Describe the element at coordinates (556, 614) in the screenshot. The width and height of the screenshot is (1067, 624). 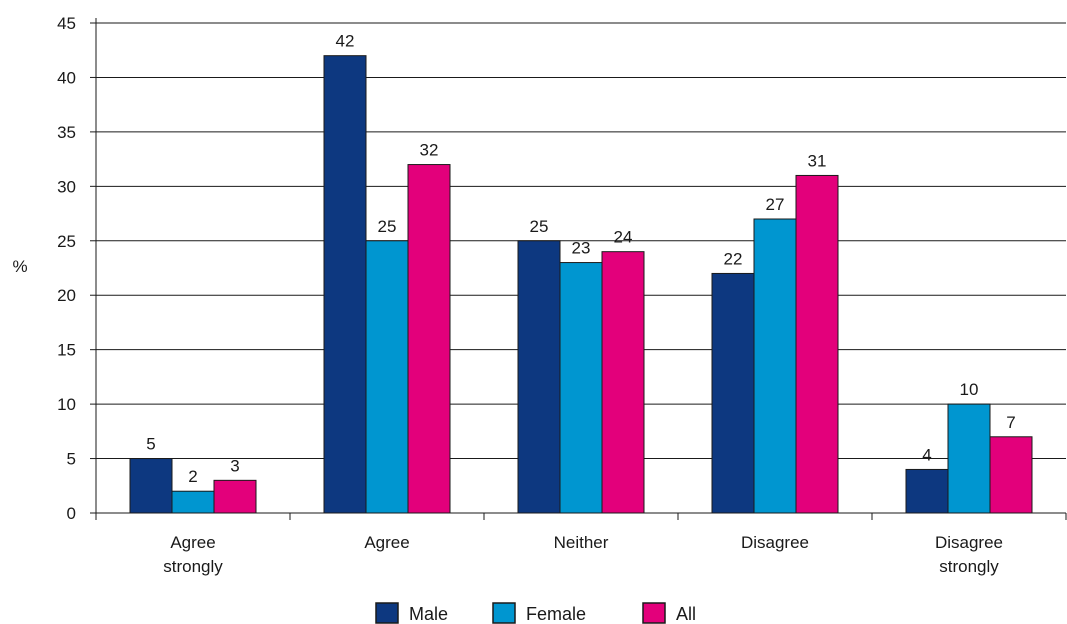
I see `legend-label-female: Female` at that location.